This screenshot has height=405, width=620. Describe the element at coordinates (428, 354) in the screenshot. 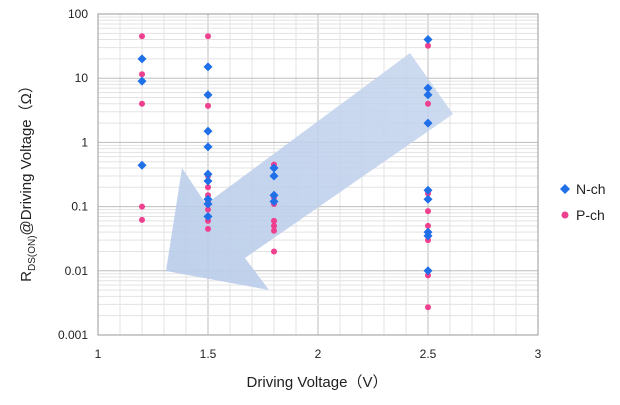

I see `x-tick-label: 2.5` at that location.